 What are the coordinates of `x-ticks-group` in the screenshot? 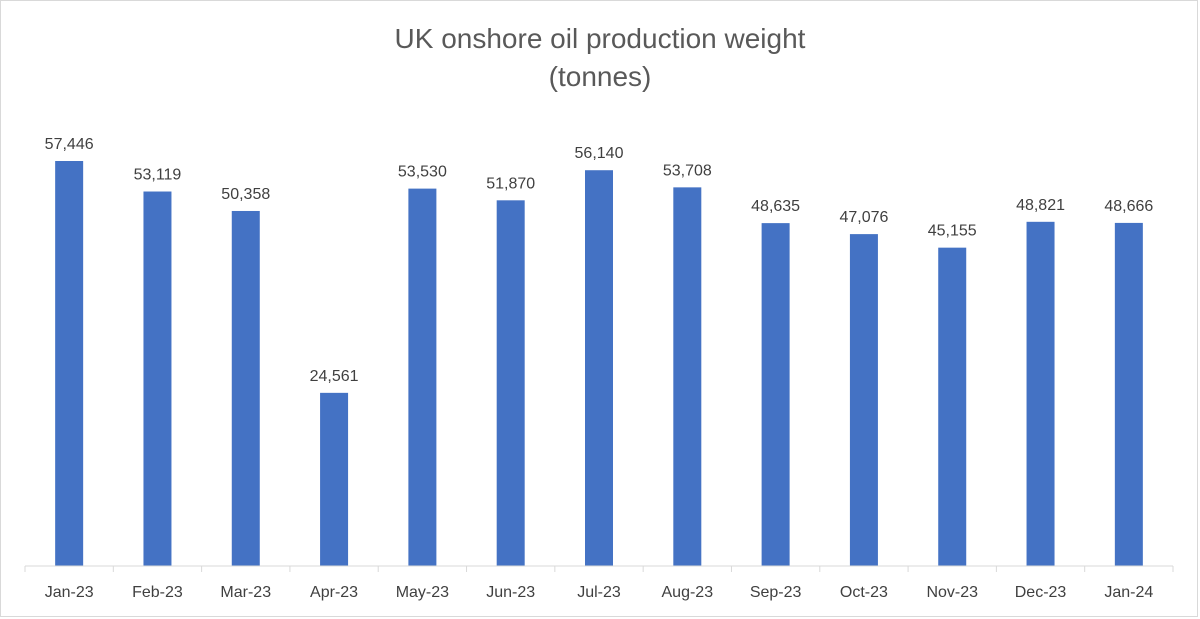 It's located at (599, 569).